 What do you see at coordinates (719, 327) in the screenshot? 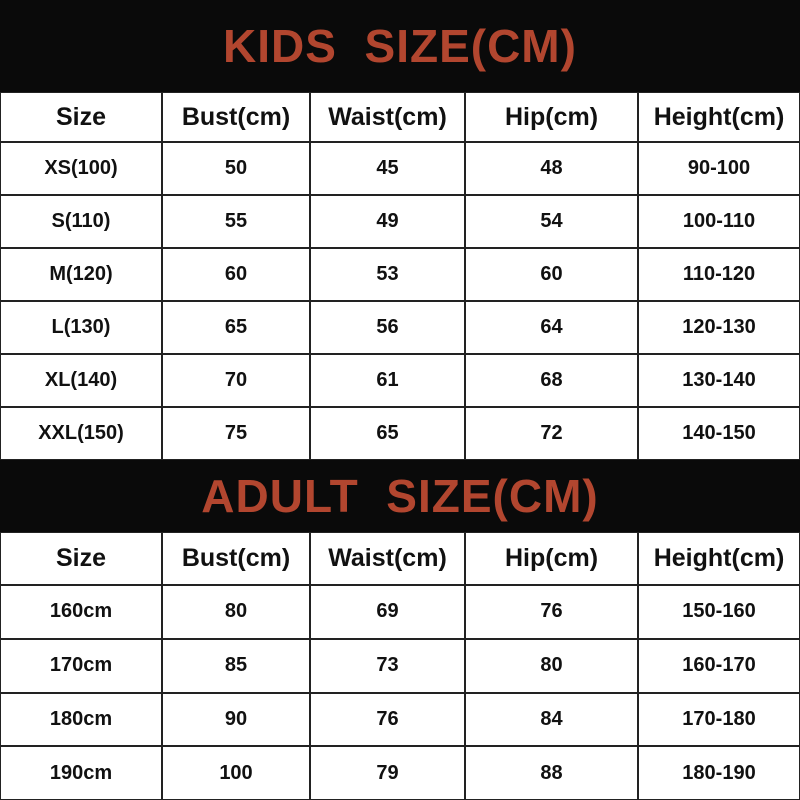
I see `table-cell: 120-130` at bounding box center [719, 327].